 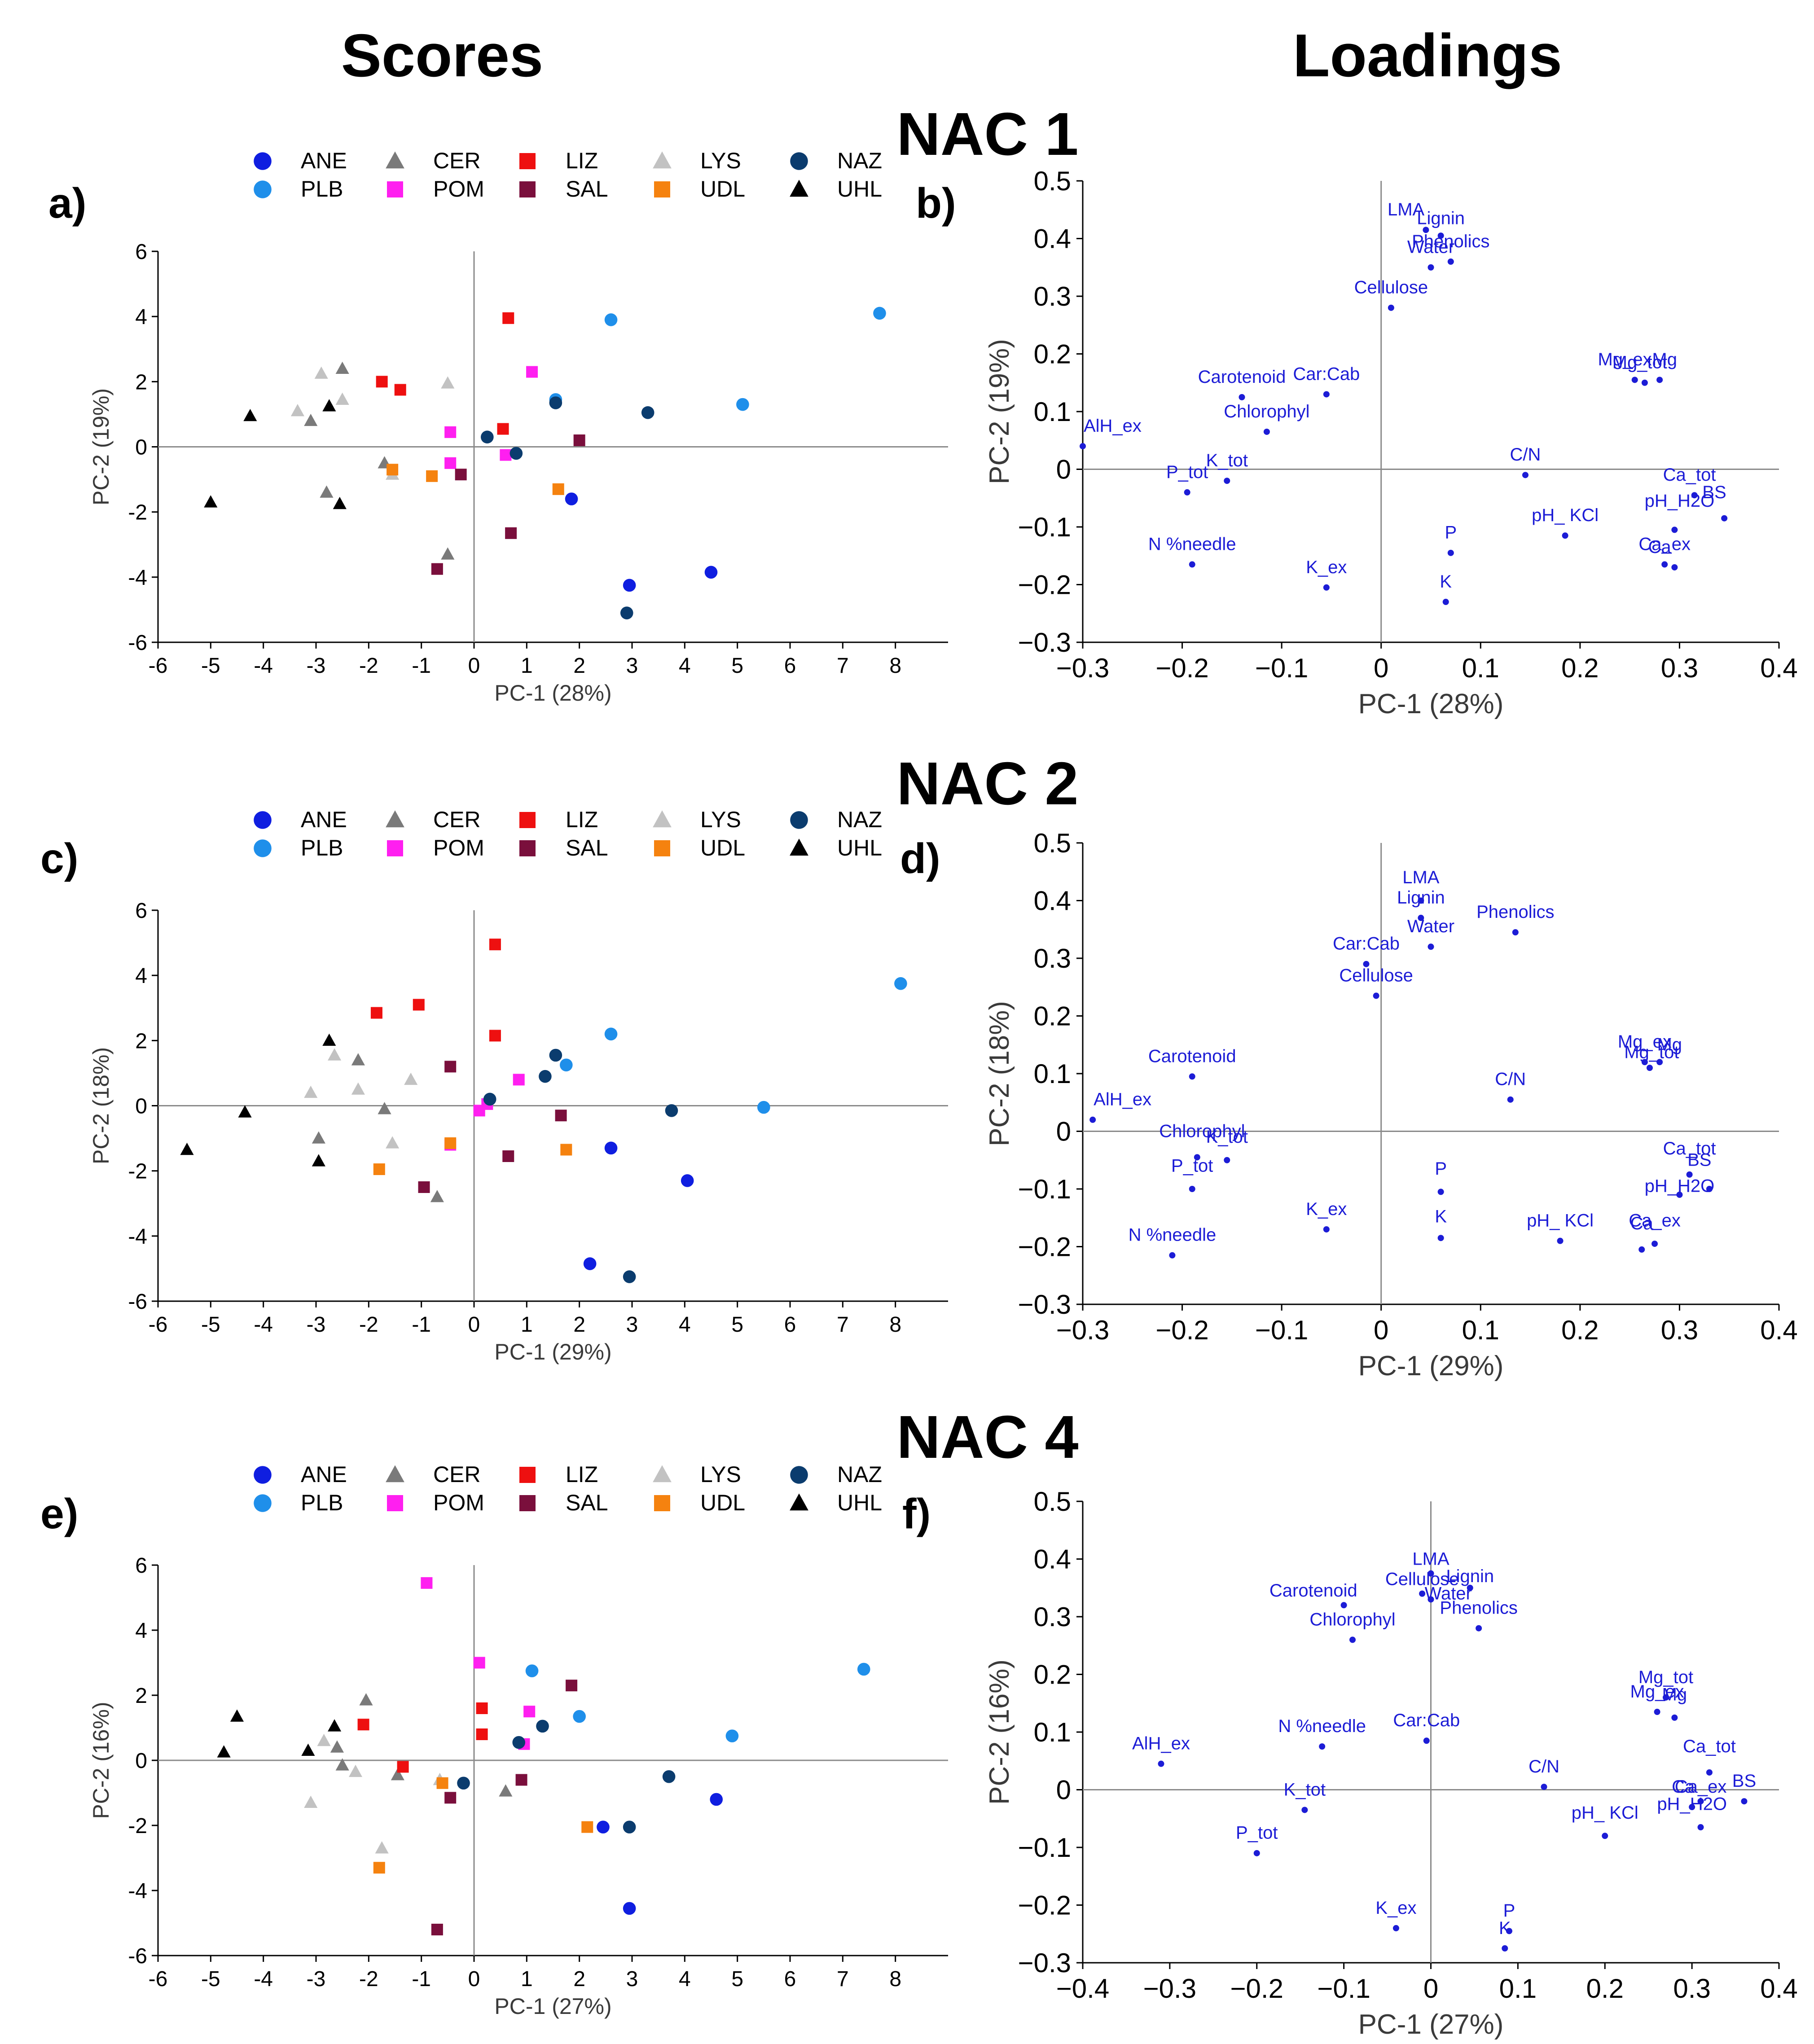 I want to click on loading-label: K_ex, so click(x=1327, y=567).